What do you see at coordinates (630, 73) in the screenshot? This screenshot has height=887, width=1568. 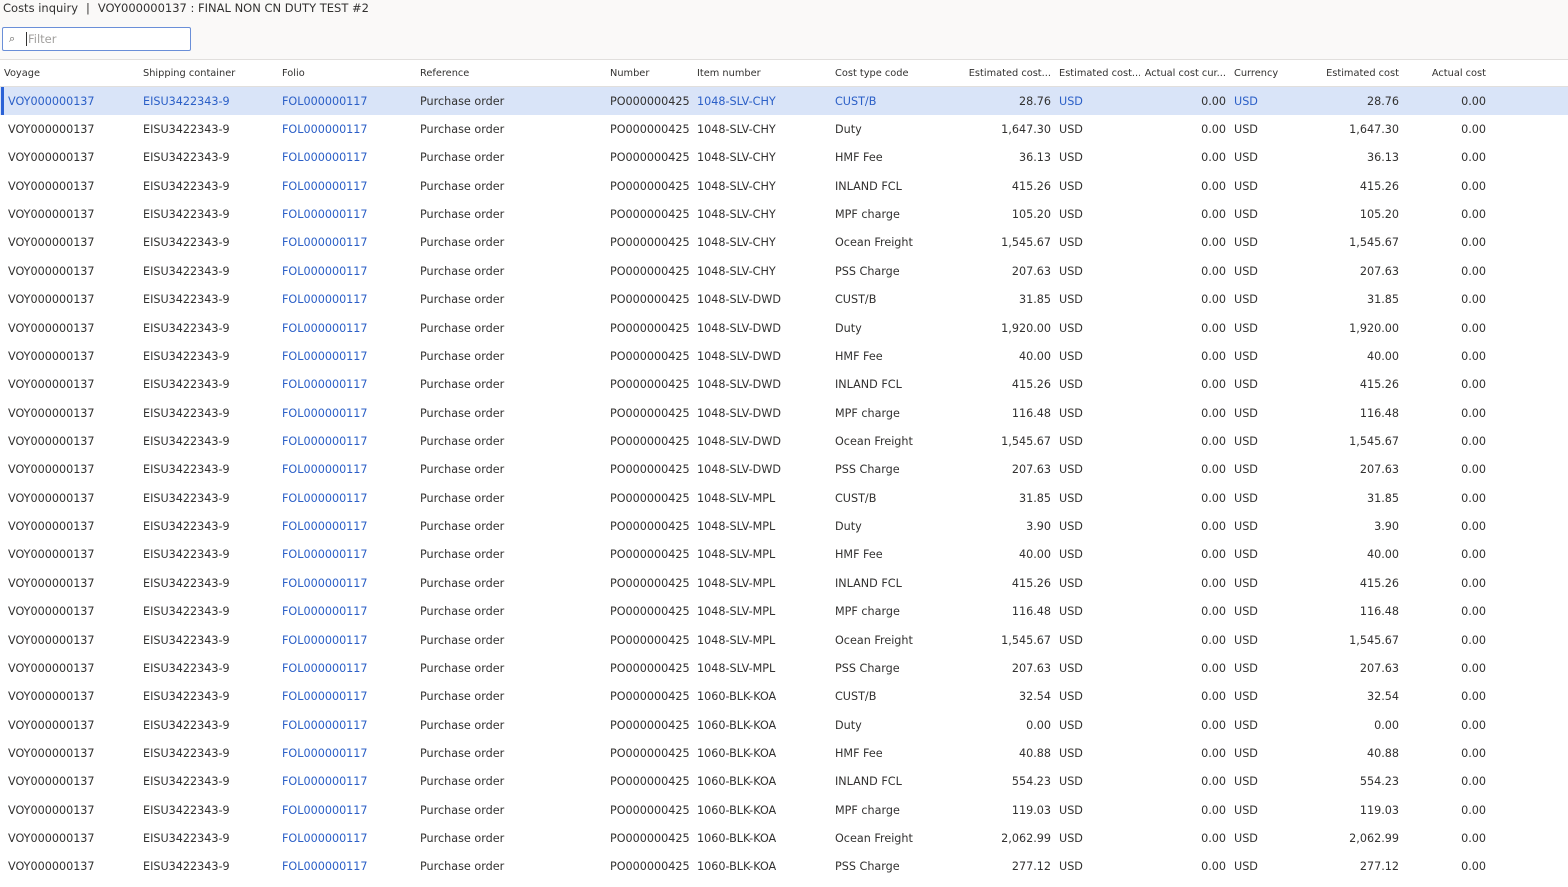 I see `column-header-4: Number` at bounding box center [630, 73].